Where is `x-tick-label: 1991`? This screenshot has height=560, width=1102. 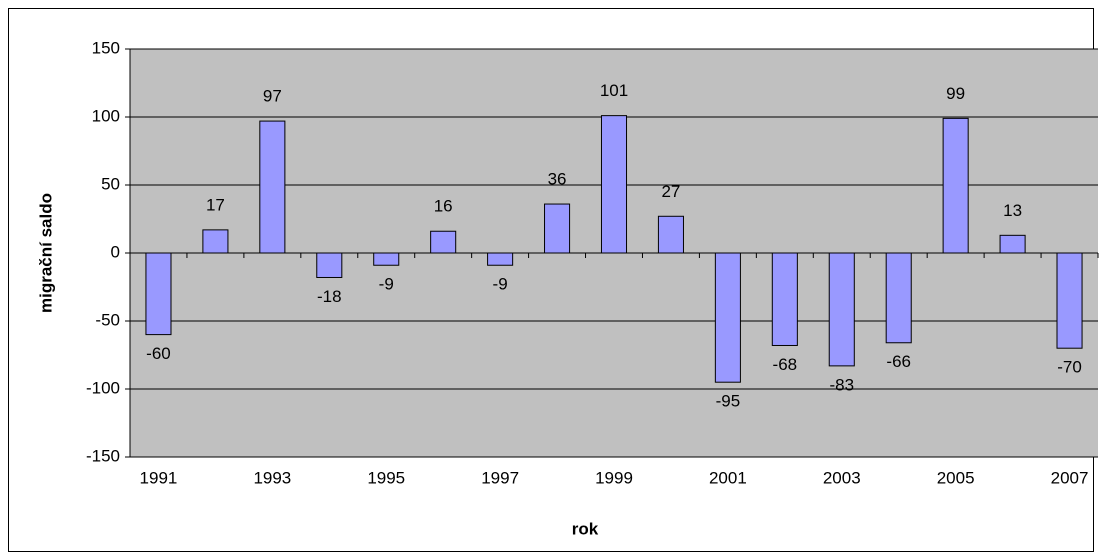 x-tick-label: 1991 is located at coordinates (159, 477).